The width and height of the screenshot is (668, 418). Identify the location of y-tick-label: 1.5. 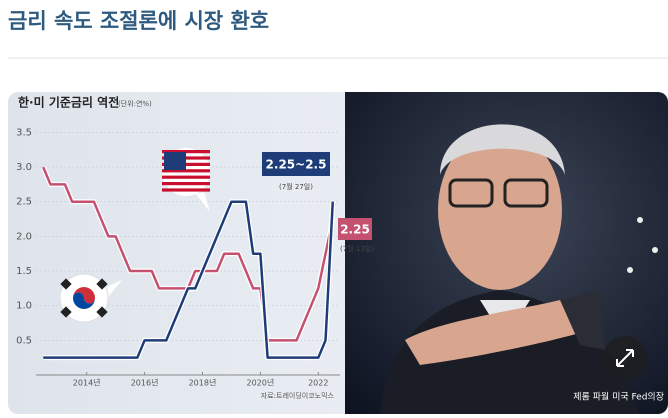
(24, 271).